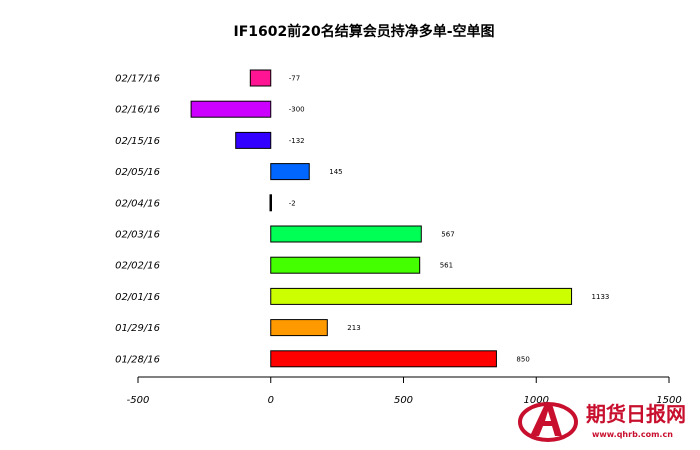 The height and width of the screenshot is (450, 700). Describe the element at coordinates (522, 359) in the screenshot. I see `value-label: 850` at that location.